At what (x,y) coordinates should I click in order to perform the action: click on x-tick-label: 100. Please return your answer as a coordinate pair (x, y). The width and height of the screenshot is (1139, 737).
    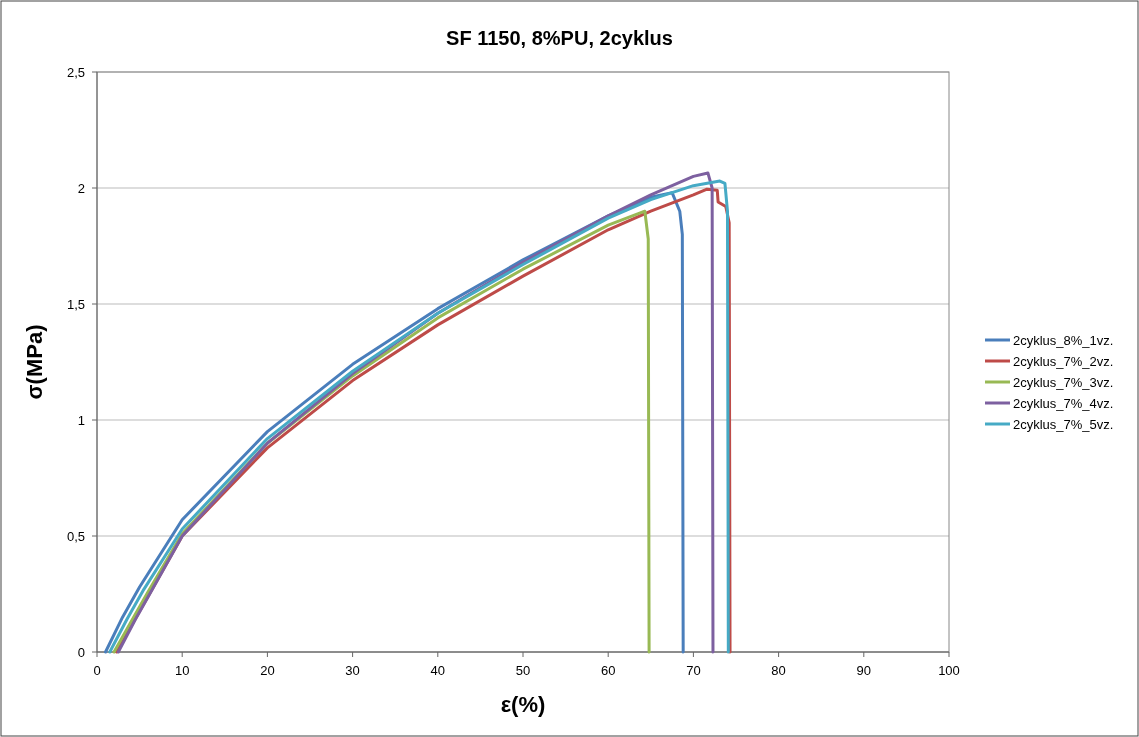
    Looking at the image, I should click on (949, 670).